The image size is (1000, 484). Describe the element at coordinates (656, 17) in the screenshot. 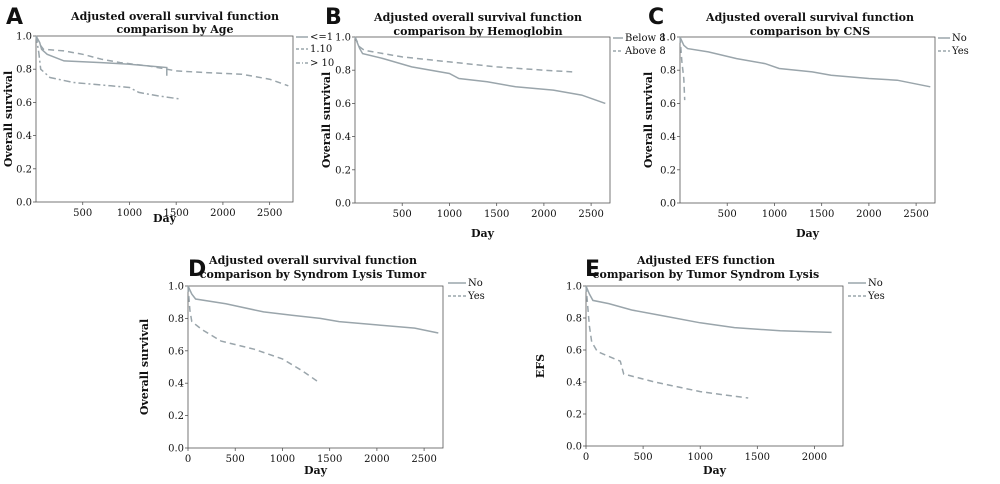

I see `panel-letter: C` at that location.